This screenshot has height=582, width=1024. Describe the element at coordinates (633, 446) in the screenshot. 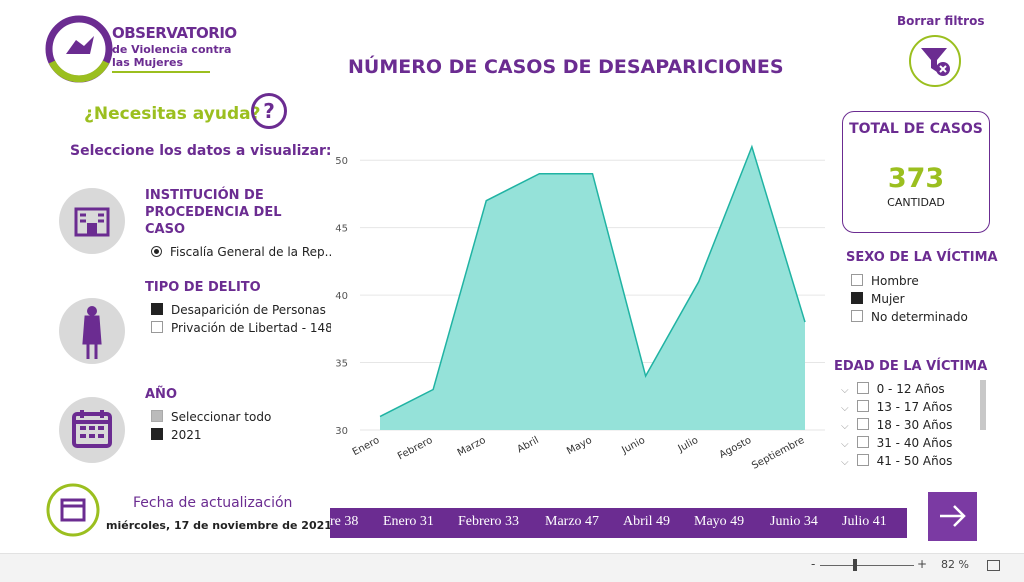

I see `x-tick-label: Junio` at that location.